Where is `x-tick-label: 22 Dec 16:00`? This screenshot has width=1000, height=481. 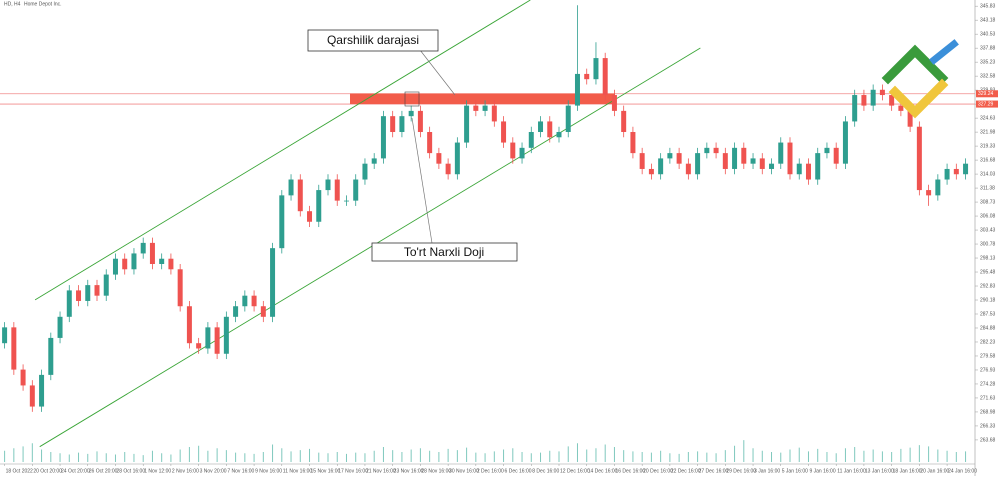 x-tick-label: 22 Dec 16:00 is located at coordinates (686, 471).